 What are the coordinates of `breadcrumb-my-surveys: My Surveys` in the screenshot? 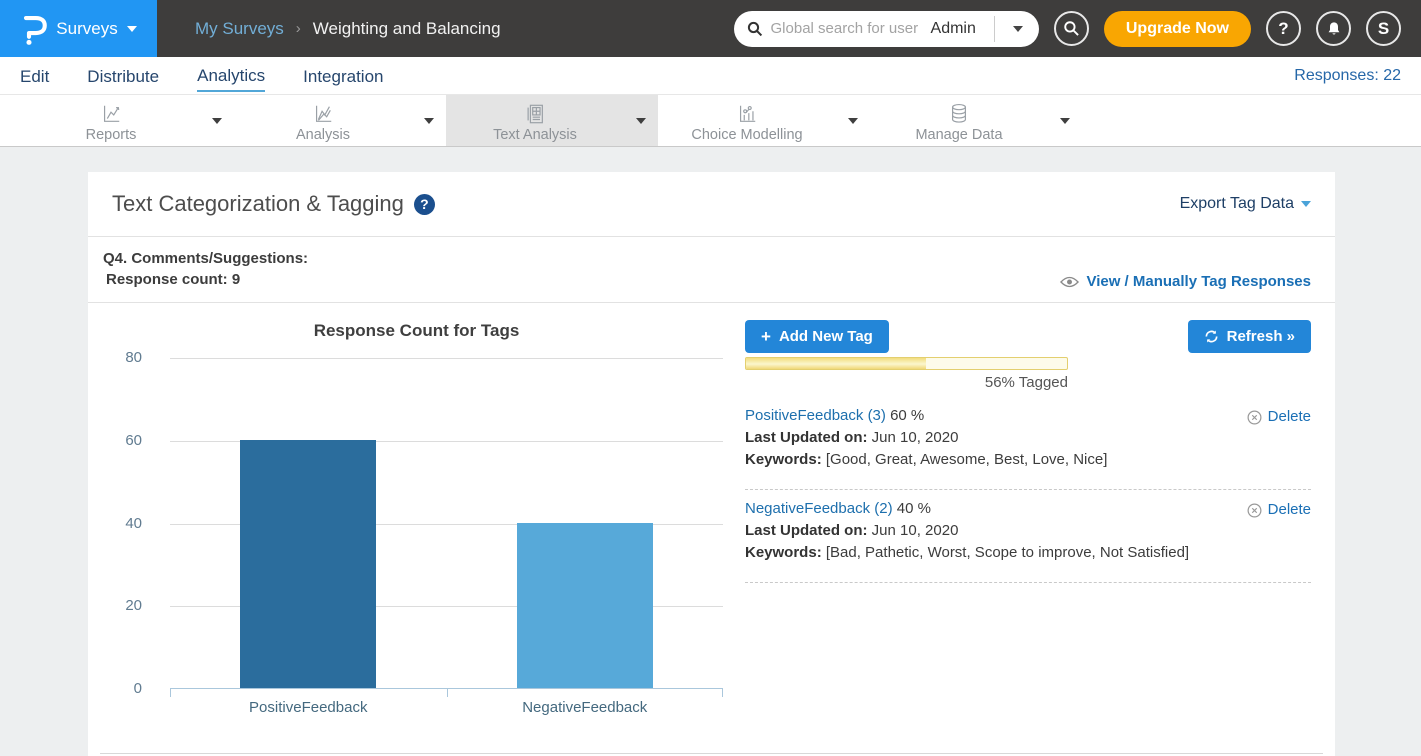 It's located at (239, 28).